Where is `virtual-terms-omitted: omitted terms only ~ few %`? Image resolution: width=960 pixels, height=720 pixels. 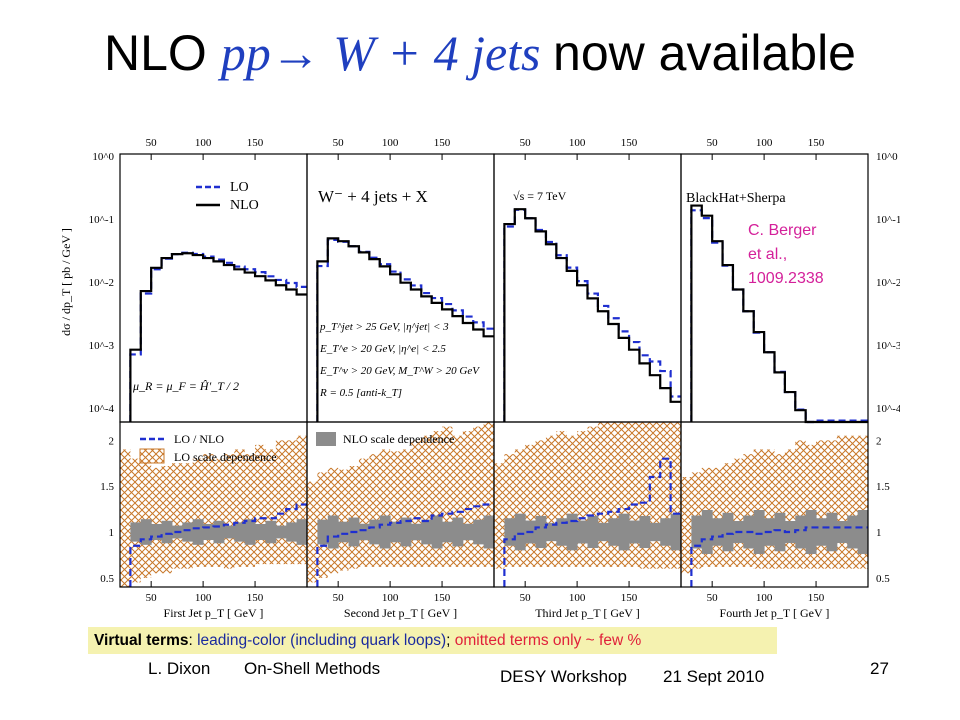 virtual-terms-omitted: omitted terms only ~ few % is located at coordinates (548, 640).